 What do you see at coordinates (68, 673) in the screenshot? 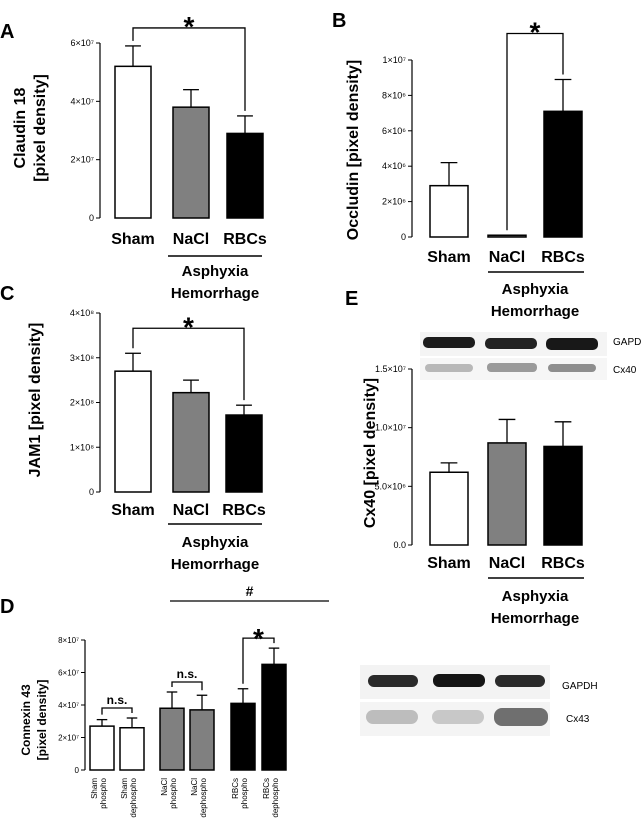
I see `panel-d-y-tick-label: 6×10⁷` at bounding box center [68, 673].